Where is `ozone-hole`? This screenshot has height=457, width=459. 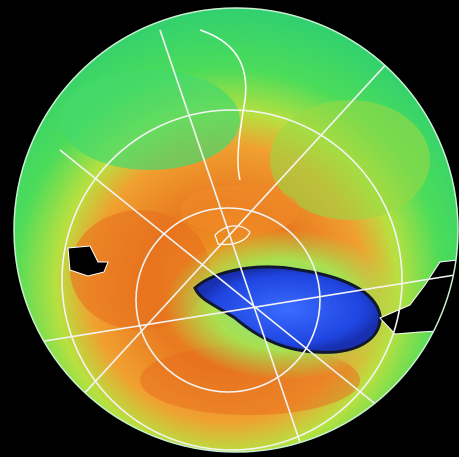 ozone-hole is located at coordinates (287, 309).